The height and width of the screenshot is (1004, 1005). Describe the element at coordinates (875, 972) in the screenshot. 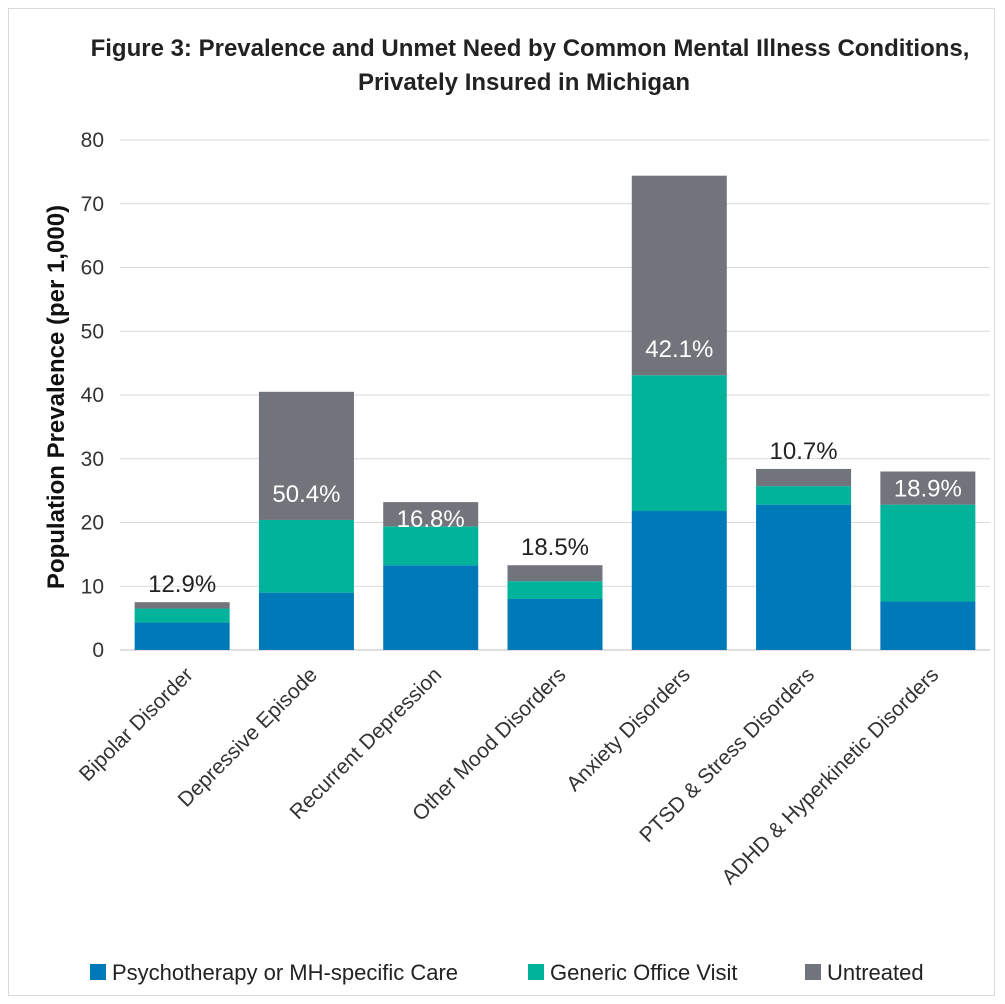

I see `legend-label: Untreated` at that location.